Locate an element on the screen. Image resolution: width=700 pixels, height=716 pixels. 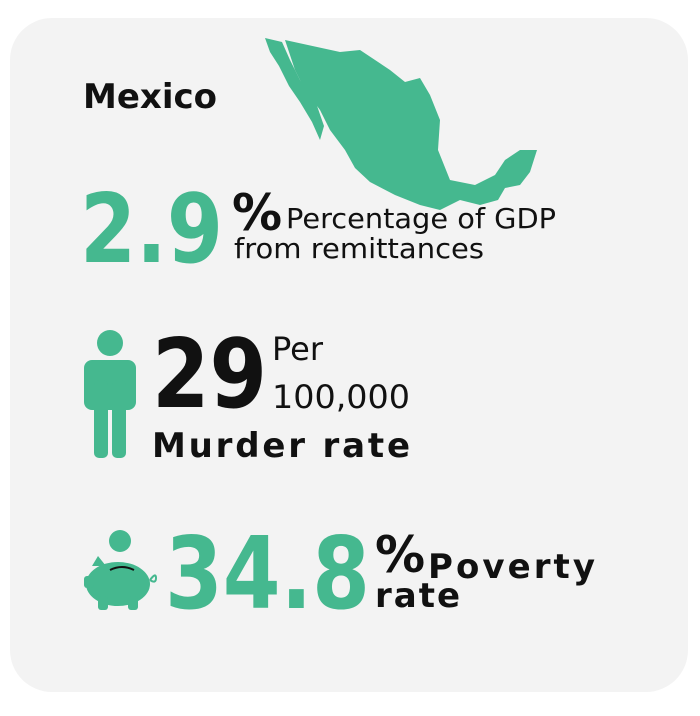
country: Mexico is located at coordinates (150, 97).